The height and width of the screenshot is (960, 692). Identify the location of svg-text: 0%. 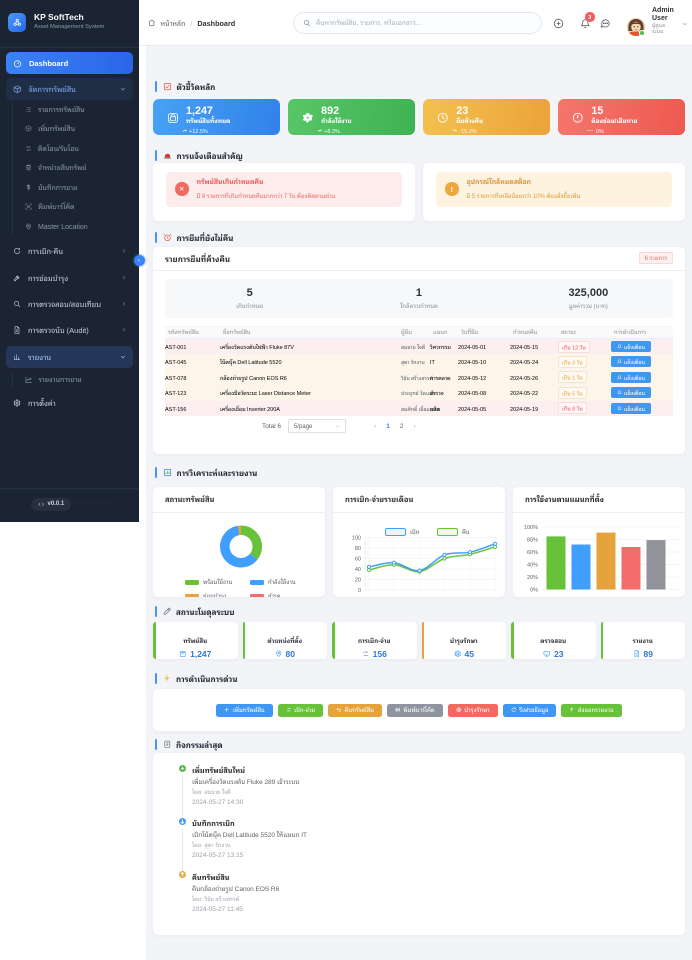
(534, 591).